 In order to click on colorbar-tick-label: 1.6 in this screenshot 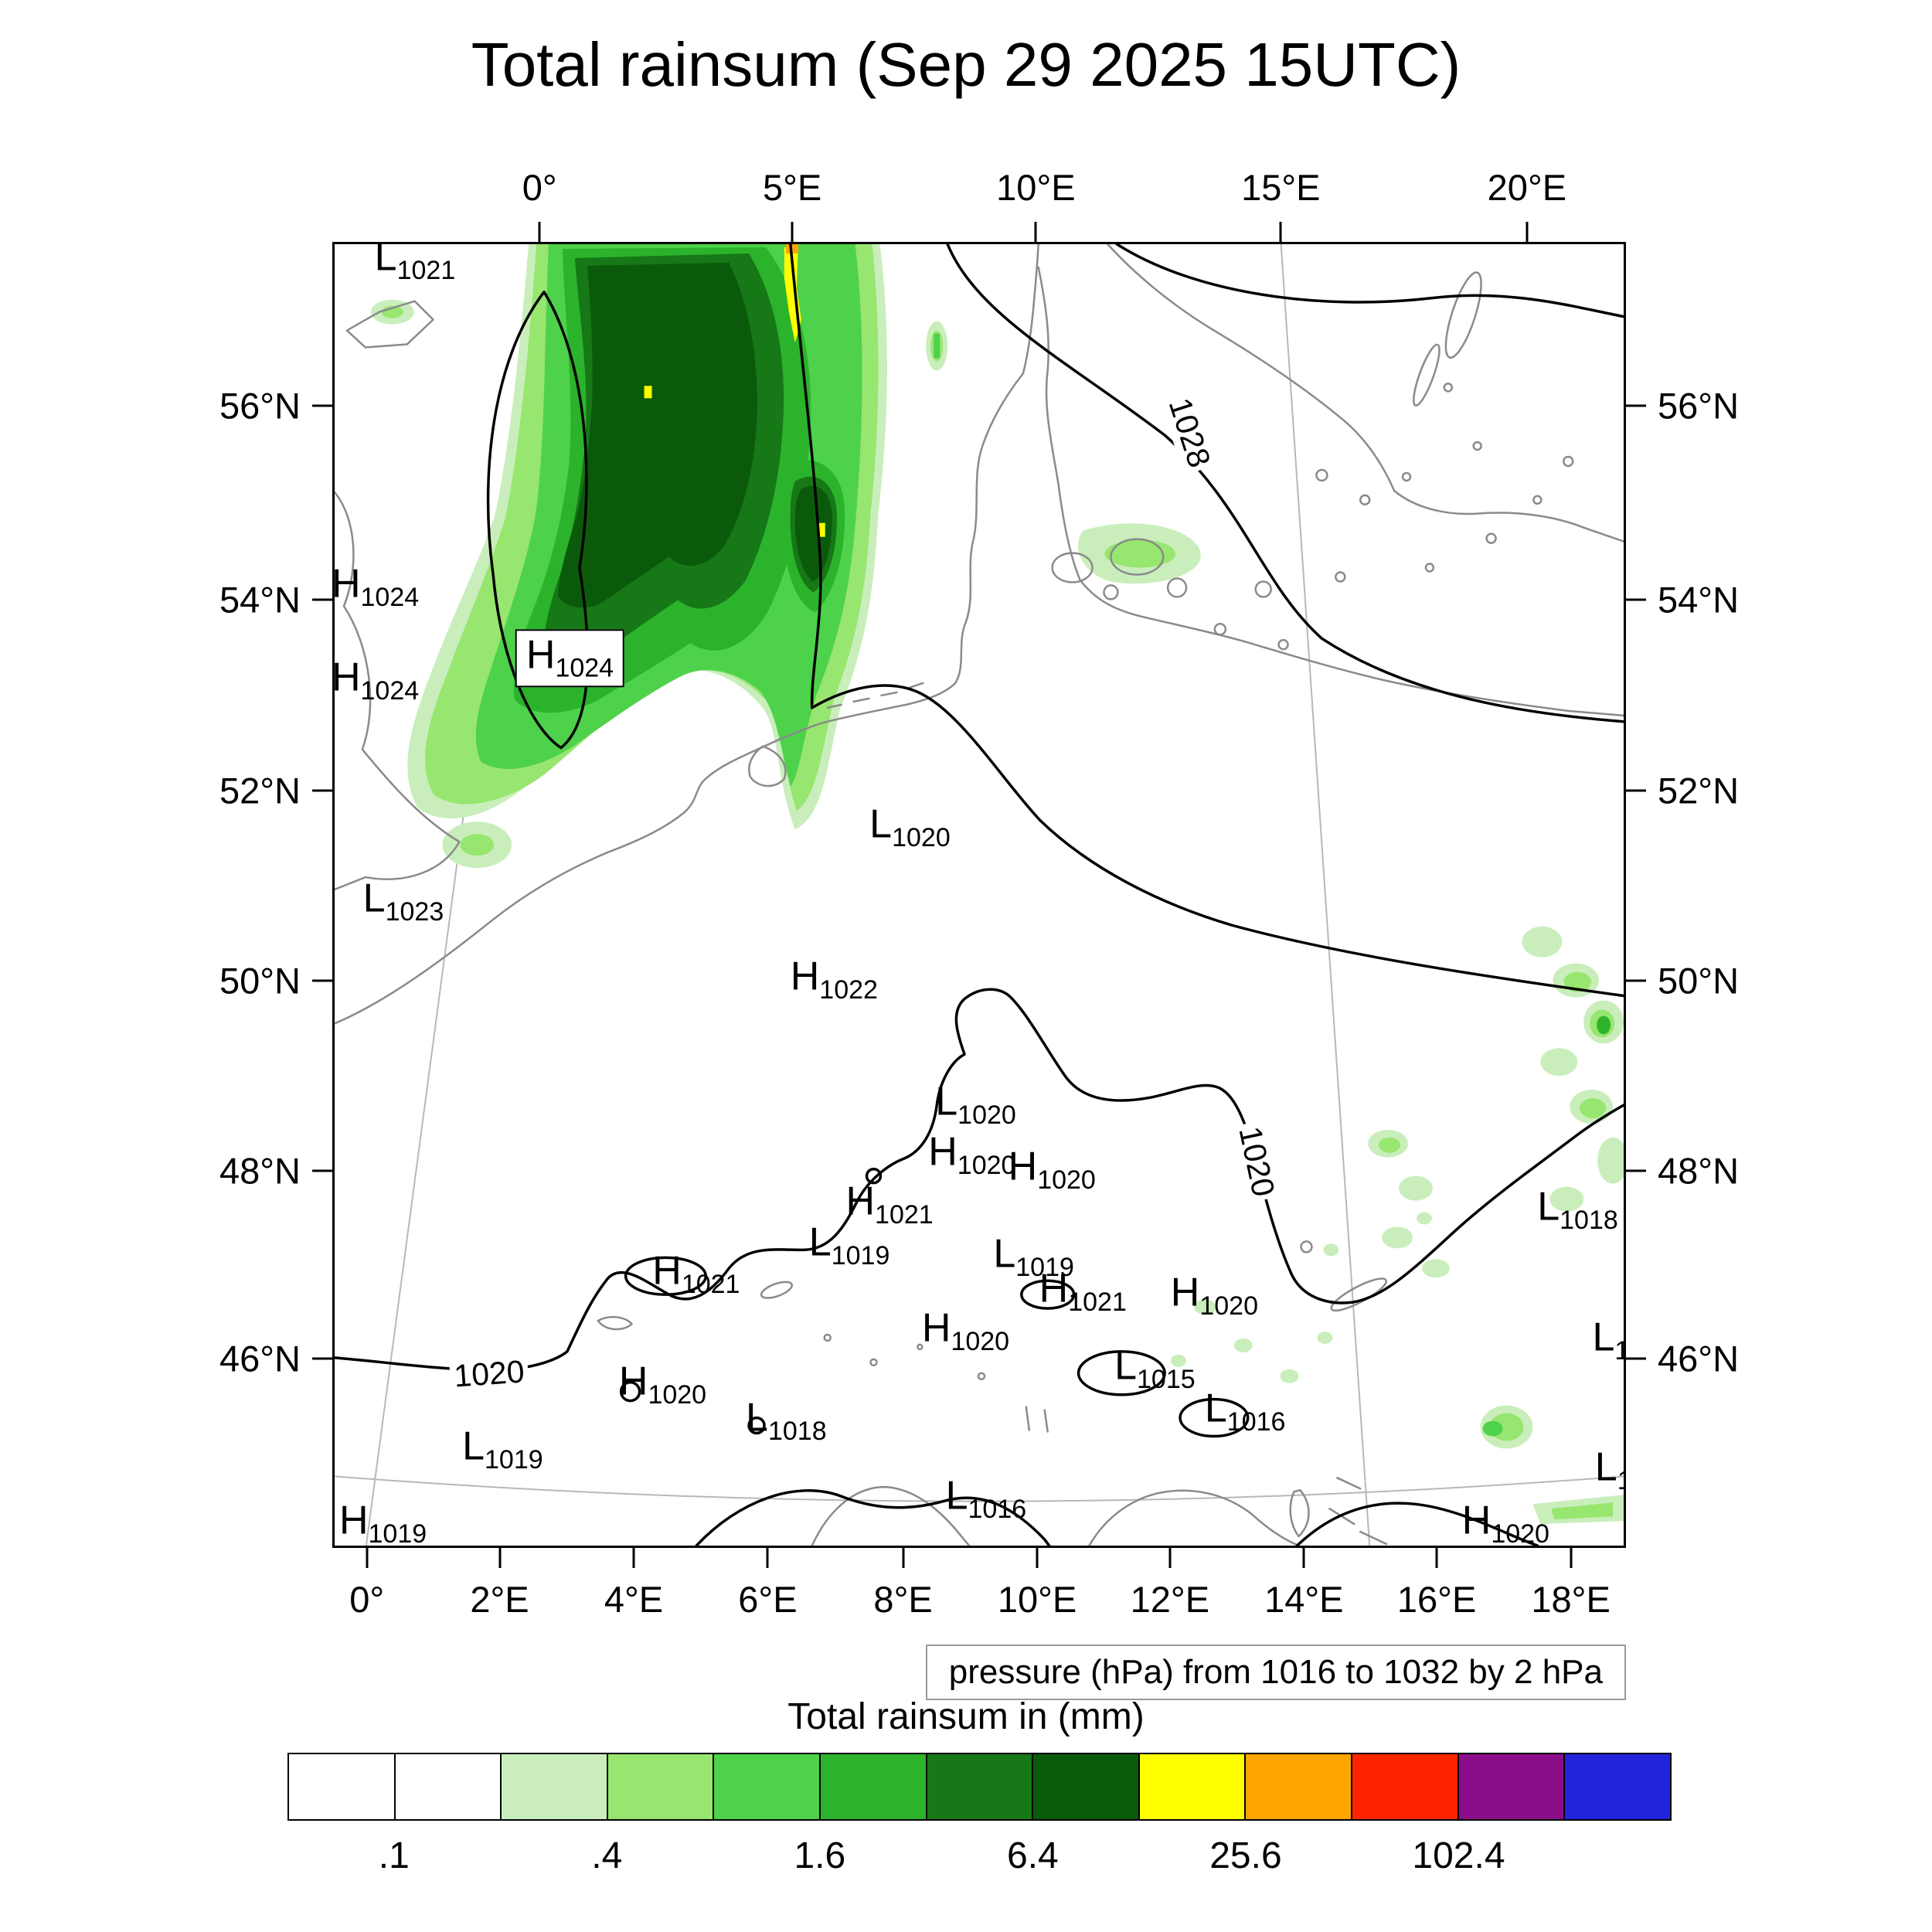, I will do `click(820, 1856)`.